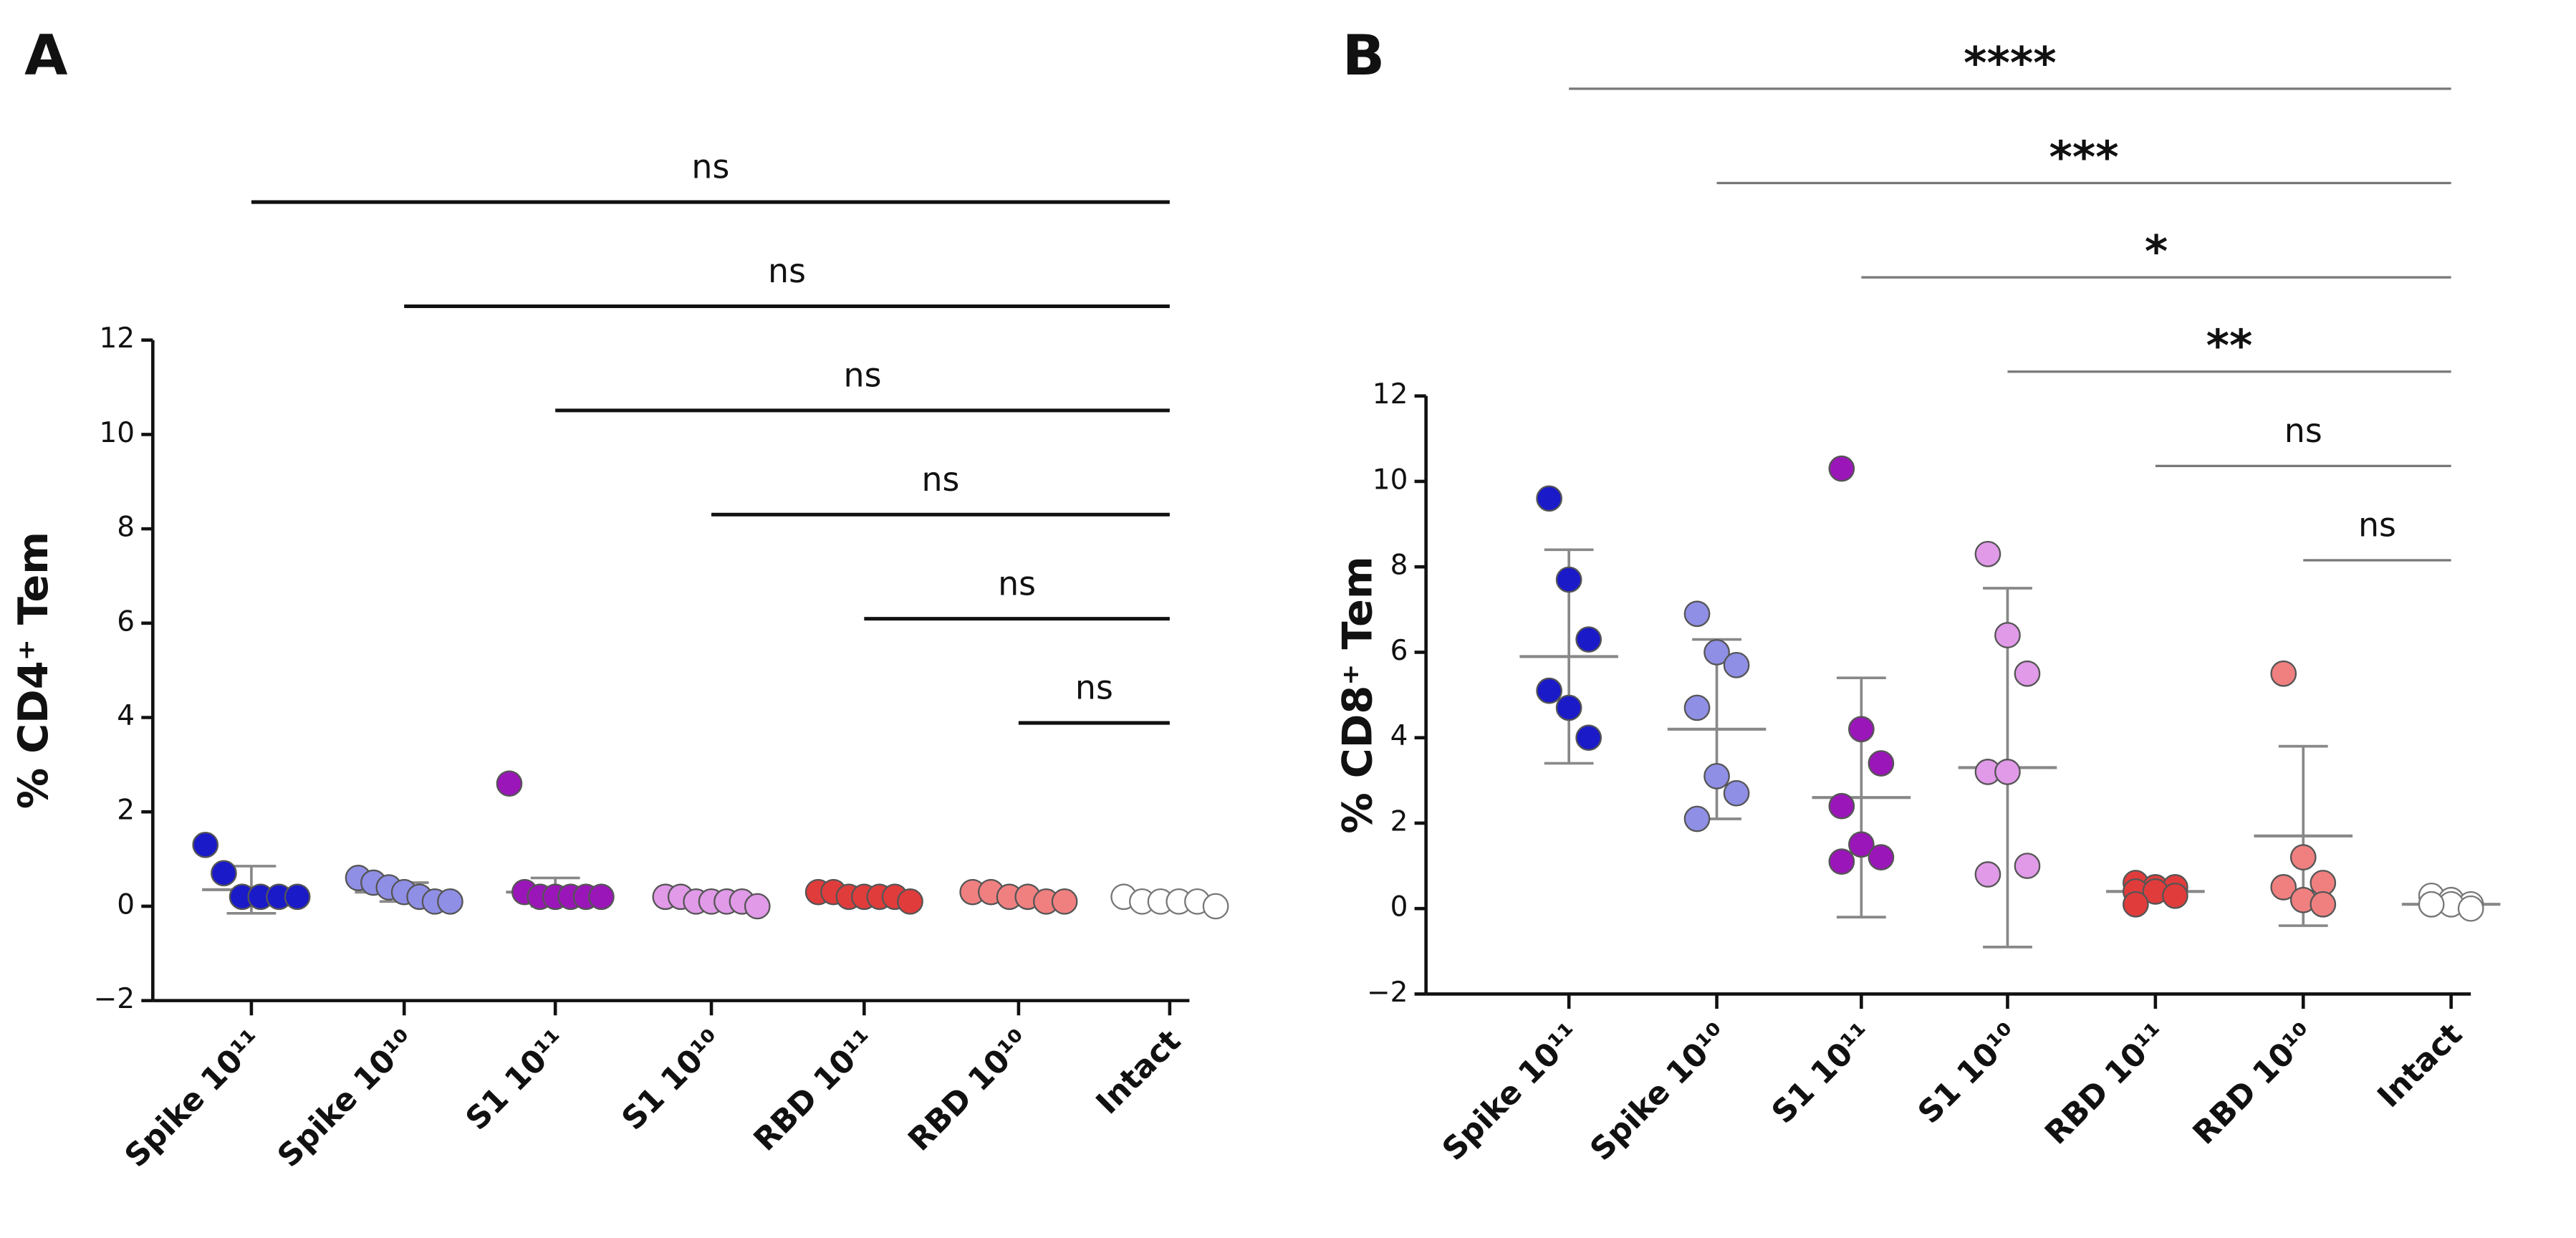  I want to click on y-axis-label: % CD8⁺ Tem, so click(1358, 695).